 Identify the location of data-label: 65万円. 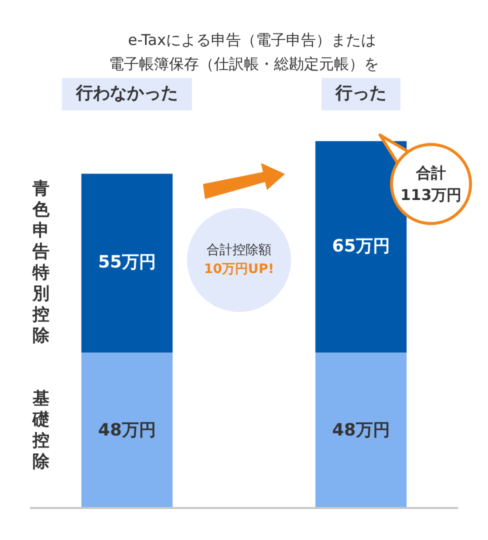
(361, 246).